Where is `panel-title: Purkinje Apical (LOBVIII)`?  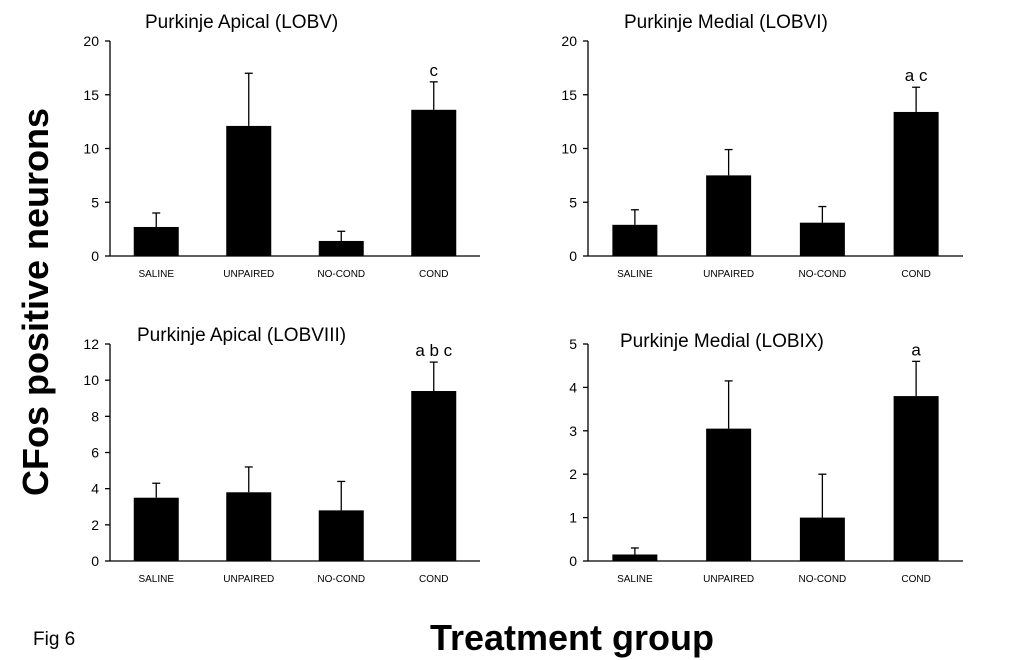
panel-title: Purkinje Apical (LOBVIII) is located at coordinates (241, 335).